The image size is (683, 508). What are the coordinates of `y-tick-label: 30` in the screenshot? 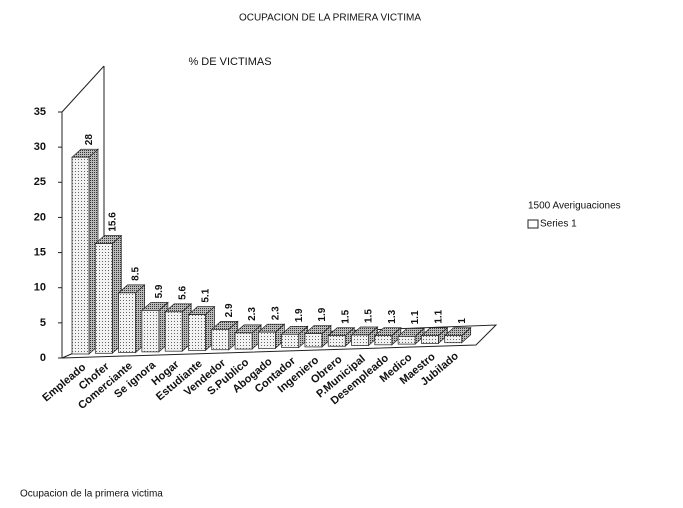 It's located at (40, 147).